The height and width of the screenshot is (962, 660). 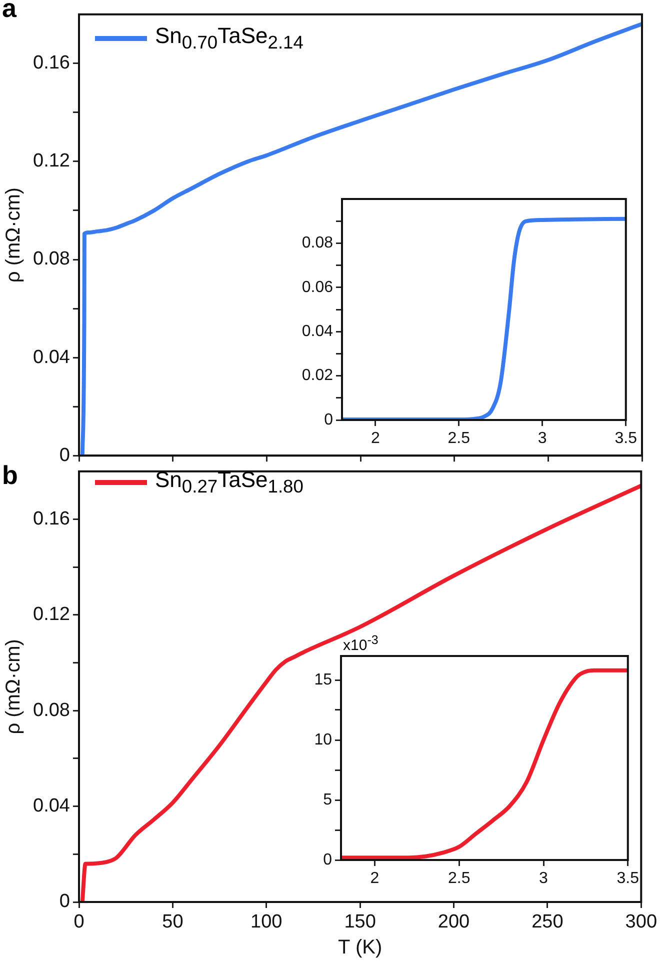 I want to click on x-tick-label: 300, so click(x=641, y=922).